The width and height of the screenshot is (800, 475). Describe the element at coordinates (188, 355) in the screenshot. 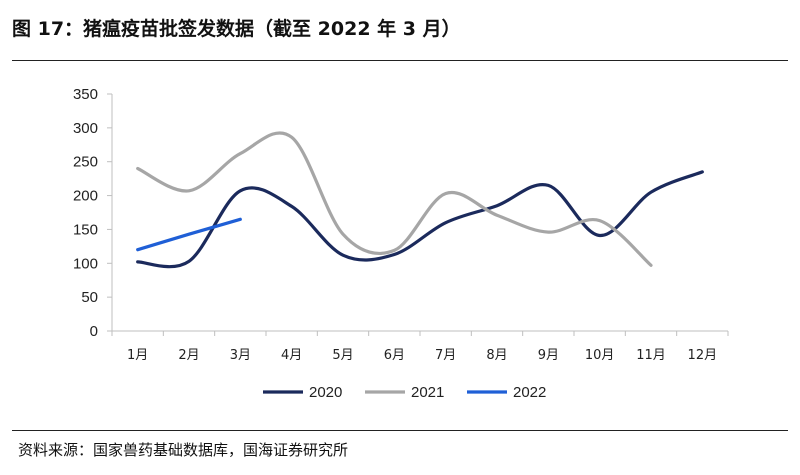

I see `x-tick-label: 2月` at that location.